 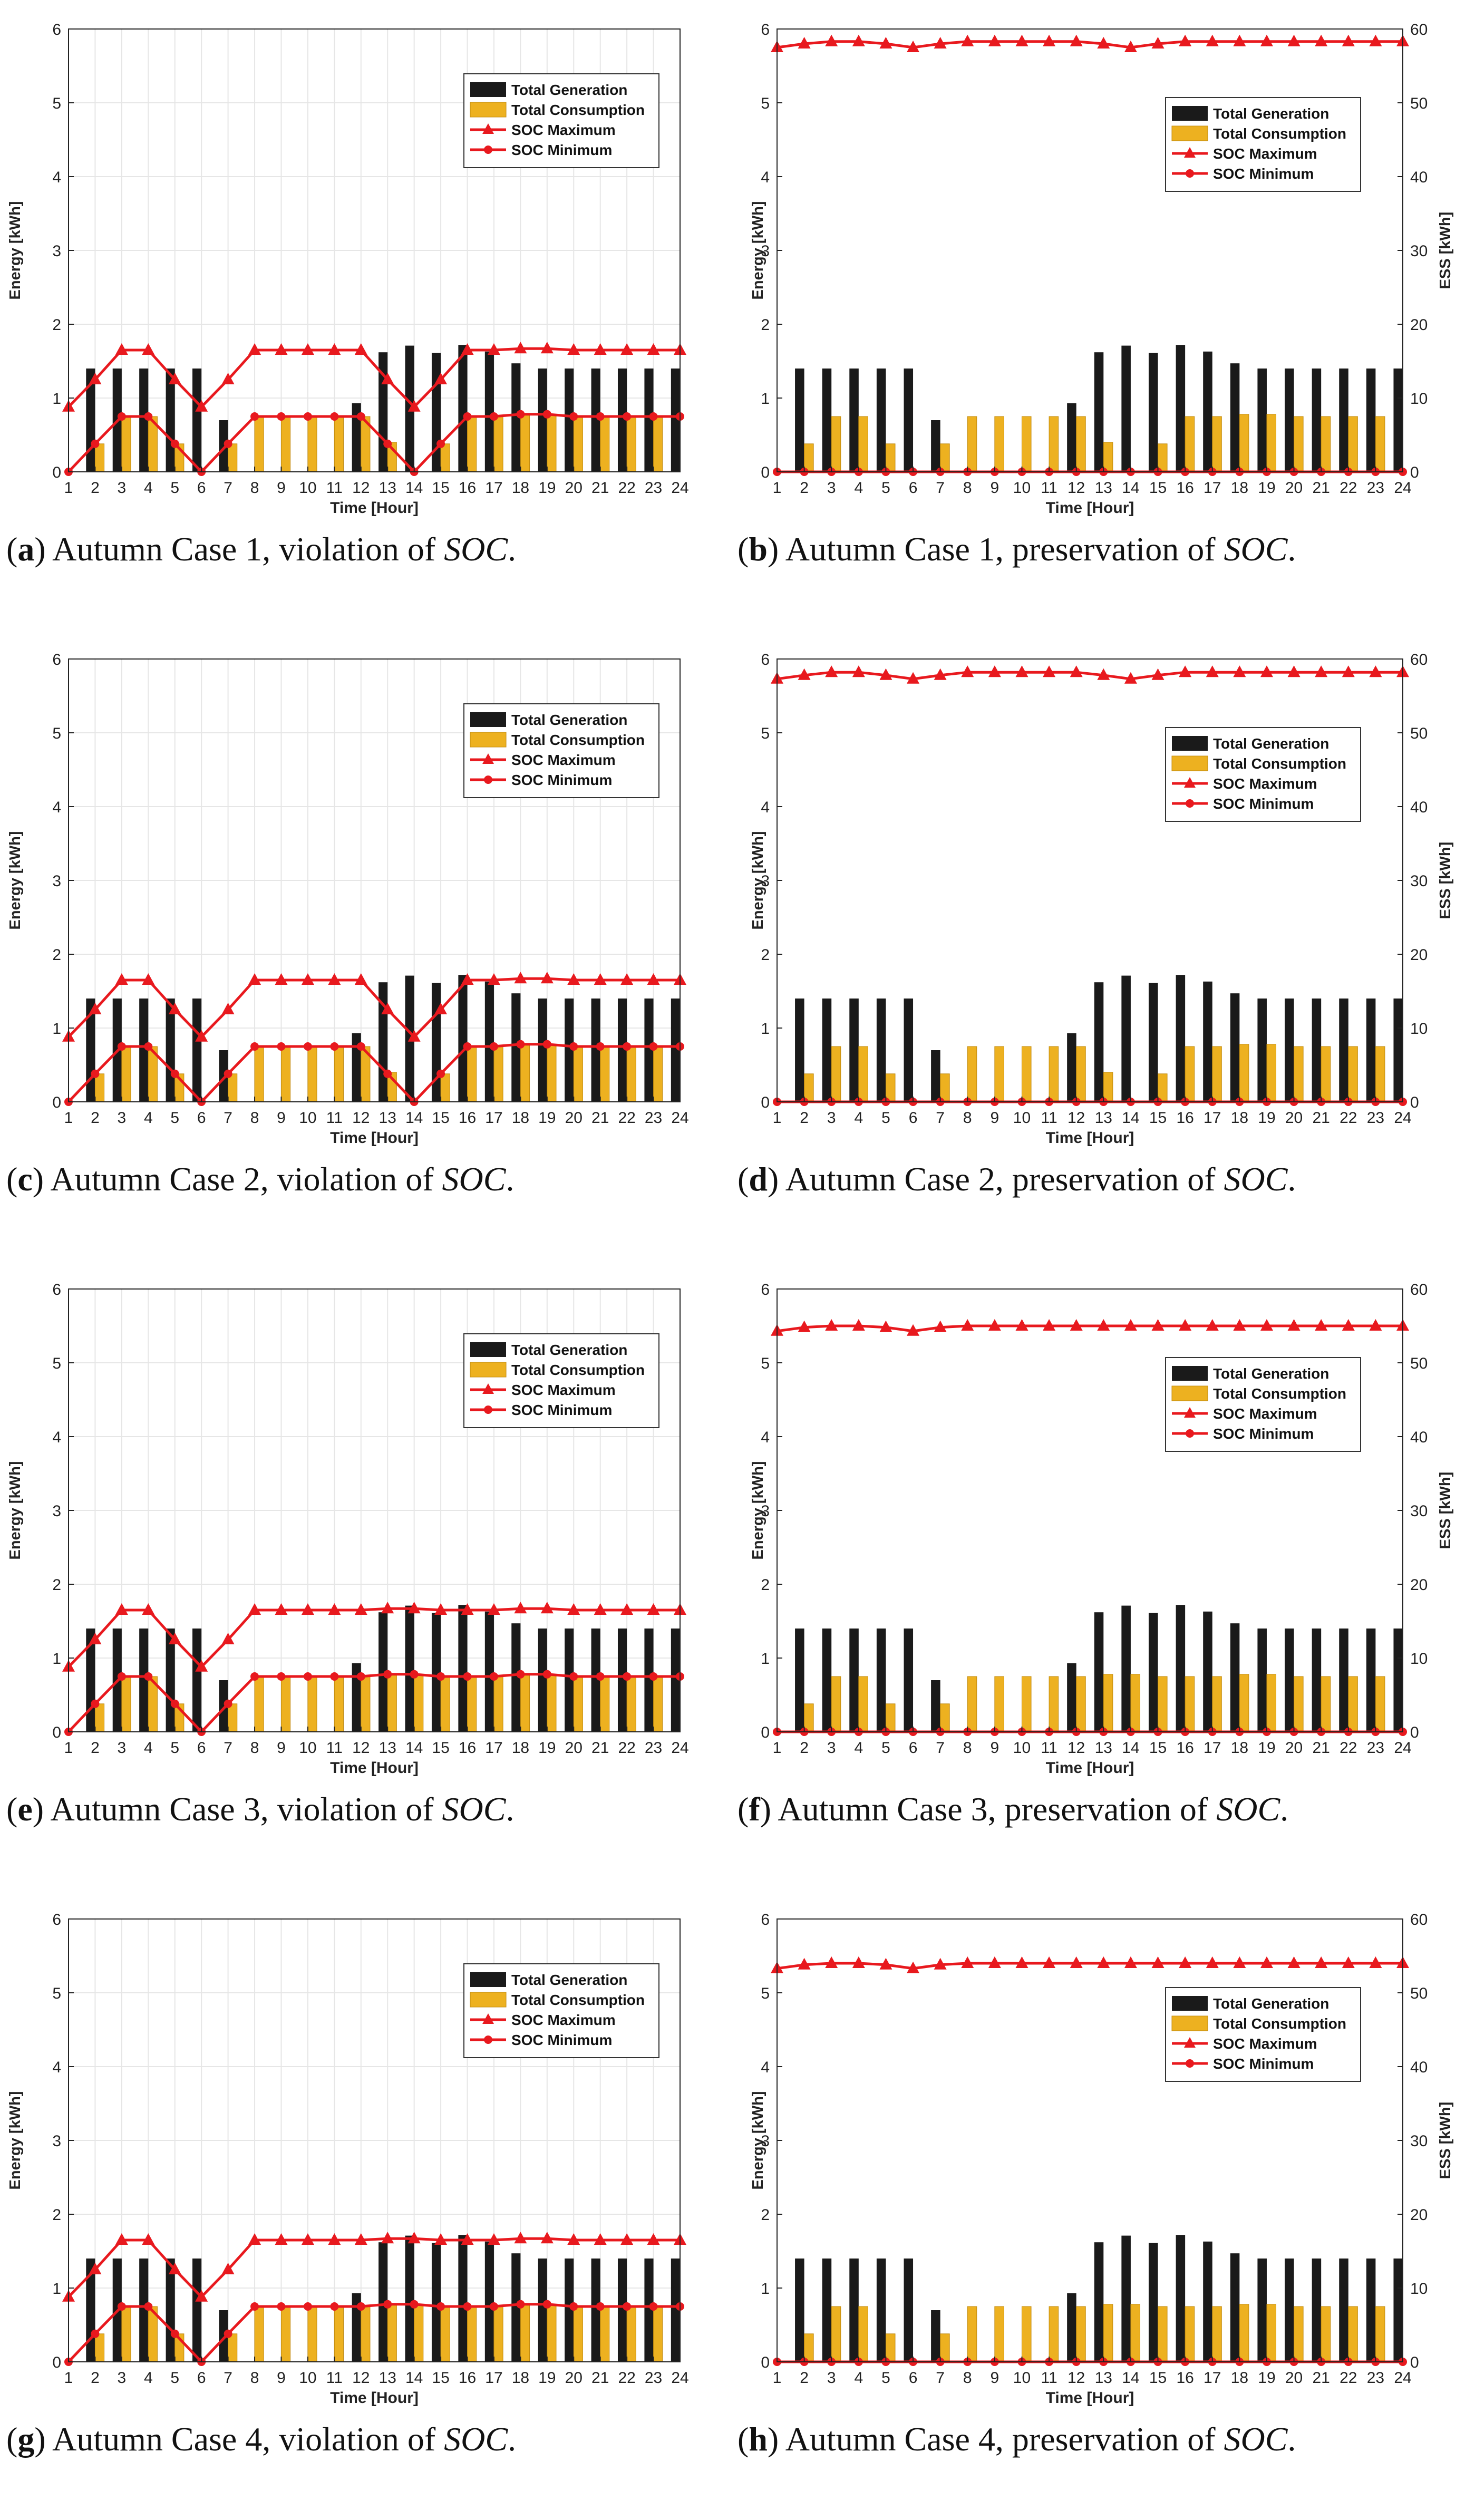 What do you see at coordinates (1375, 488) in the screenshot?
I see `x-tick-label: 23` at bounding box center [1375, 488].